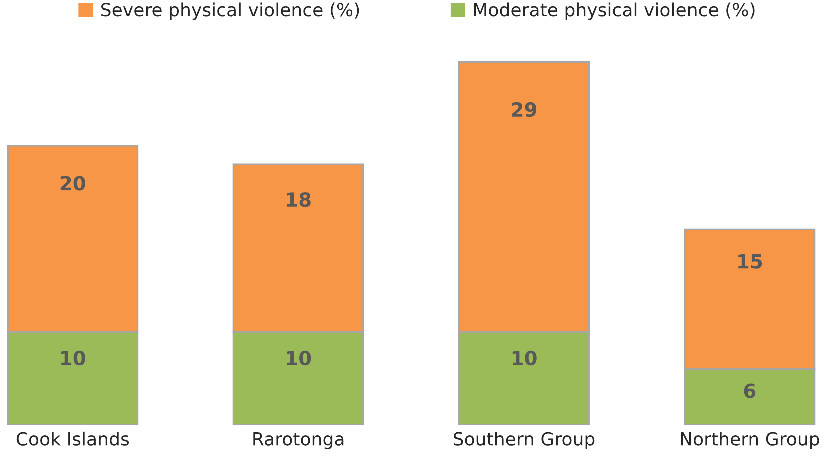 This screenshot has height=459, width=835. What do you see at coordinates (524, 110) in the screenshot?
I see `data-label: 29` at bounding box center [524, 110].